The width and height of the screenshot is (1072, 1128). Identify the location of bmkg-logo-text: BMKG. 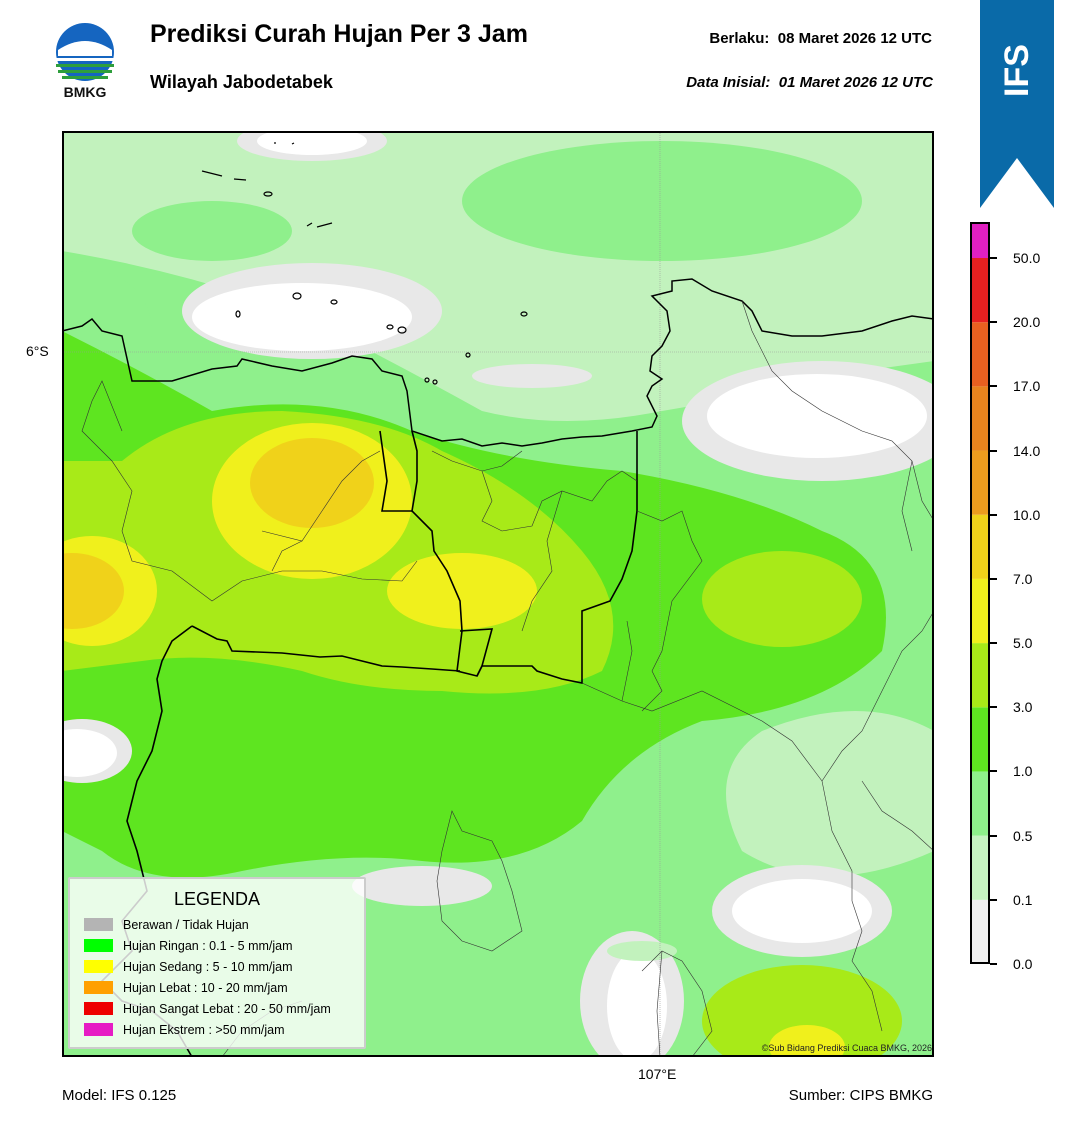
(85, 92).